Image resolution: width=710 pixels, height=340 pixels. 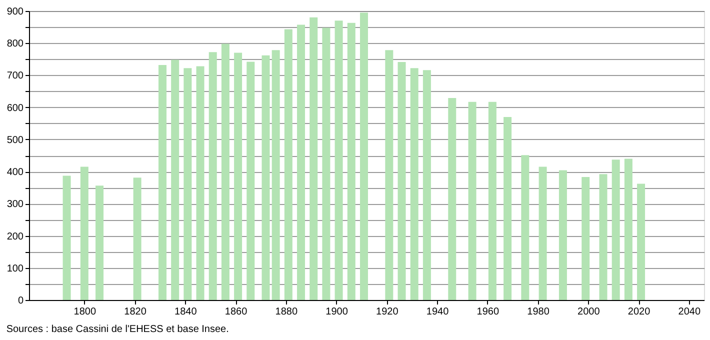 I want to click on x-tick-label: 1860, so click(x=236, y=312).